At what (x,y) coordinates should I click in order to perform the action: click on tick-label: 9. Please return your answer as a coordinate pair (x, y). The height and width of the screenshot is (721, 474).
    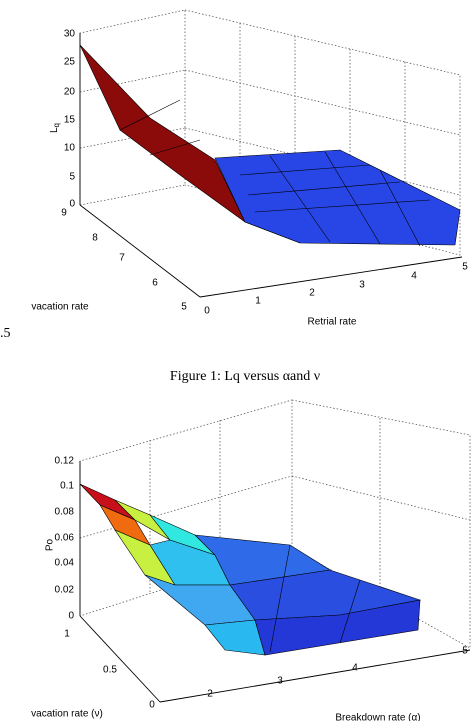
    Looking at the image, I should click on (64, 213).